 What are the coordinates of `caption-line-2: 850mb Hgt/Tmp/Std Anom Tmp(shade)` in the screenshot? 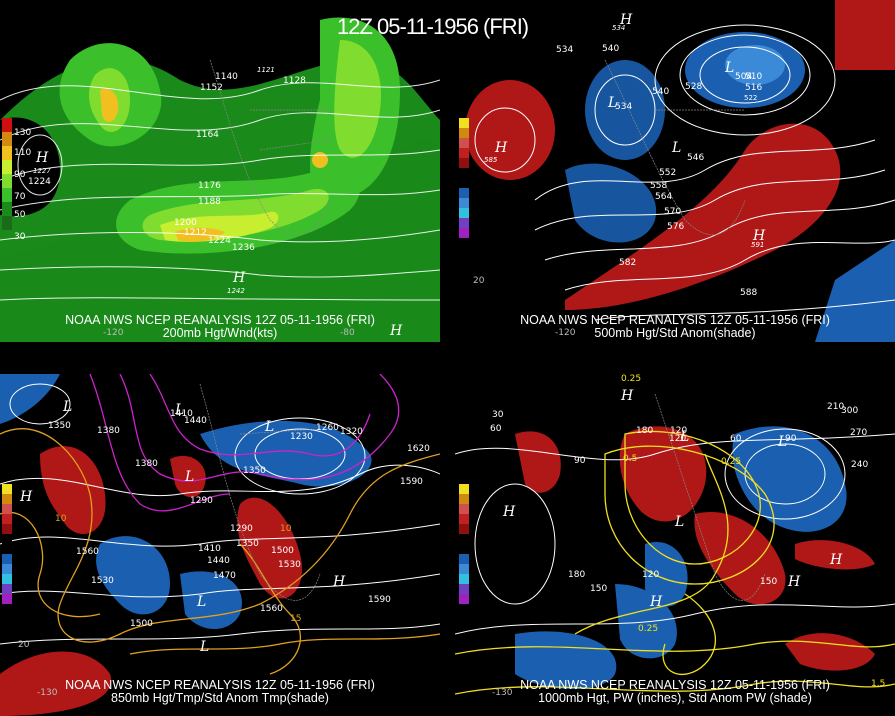 It's located at (220, 698).